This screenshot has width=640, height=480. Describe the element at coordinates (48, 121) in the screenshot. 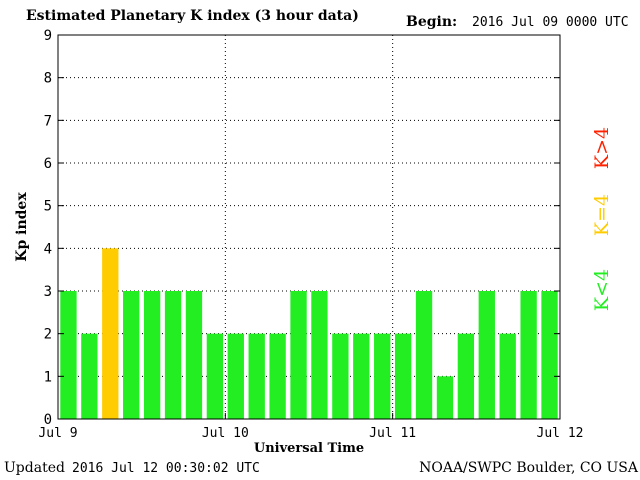

I see `y-tick-label: 7` at that location.